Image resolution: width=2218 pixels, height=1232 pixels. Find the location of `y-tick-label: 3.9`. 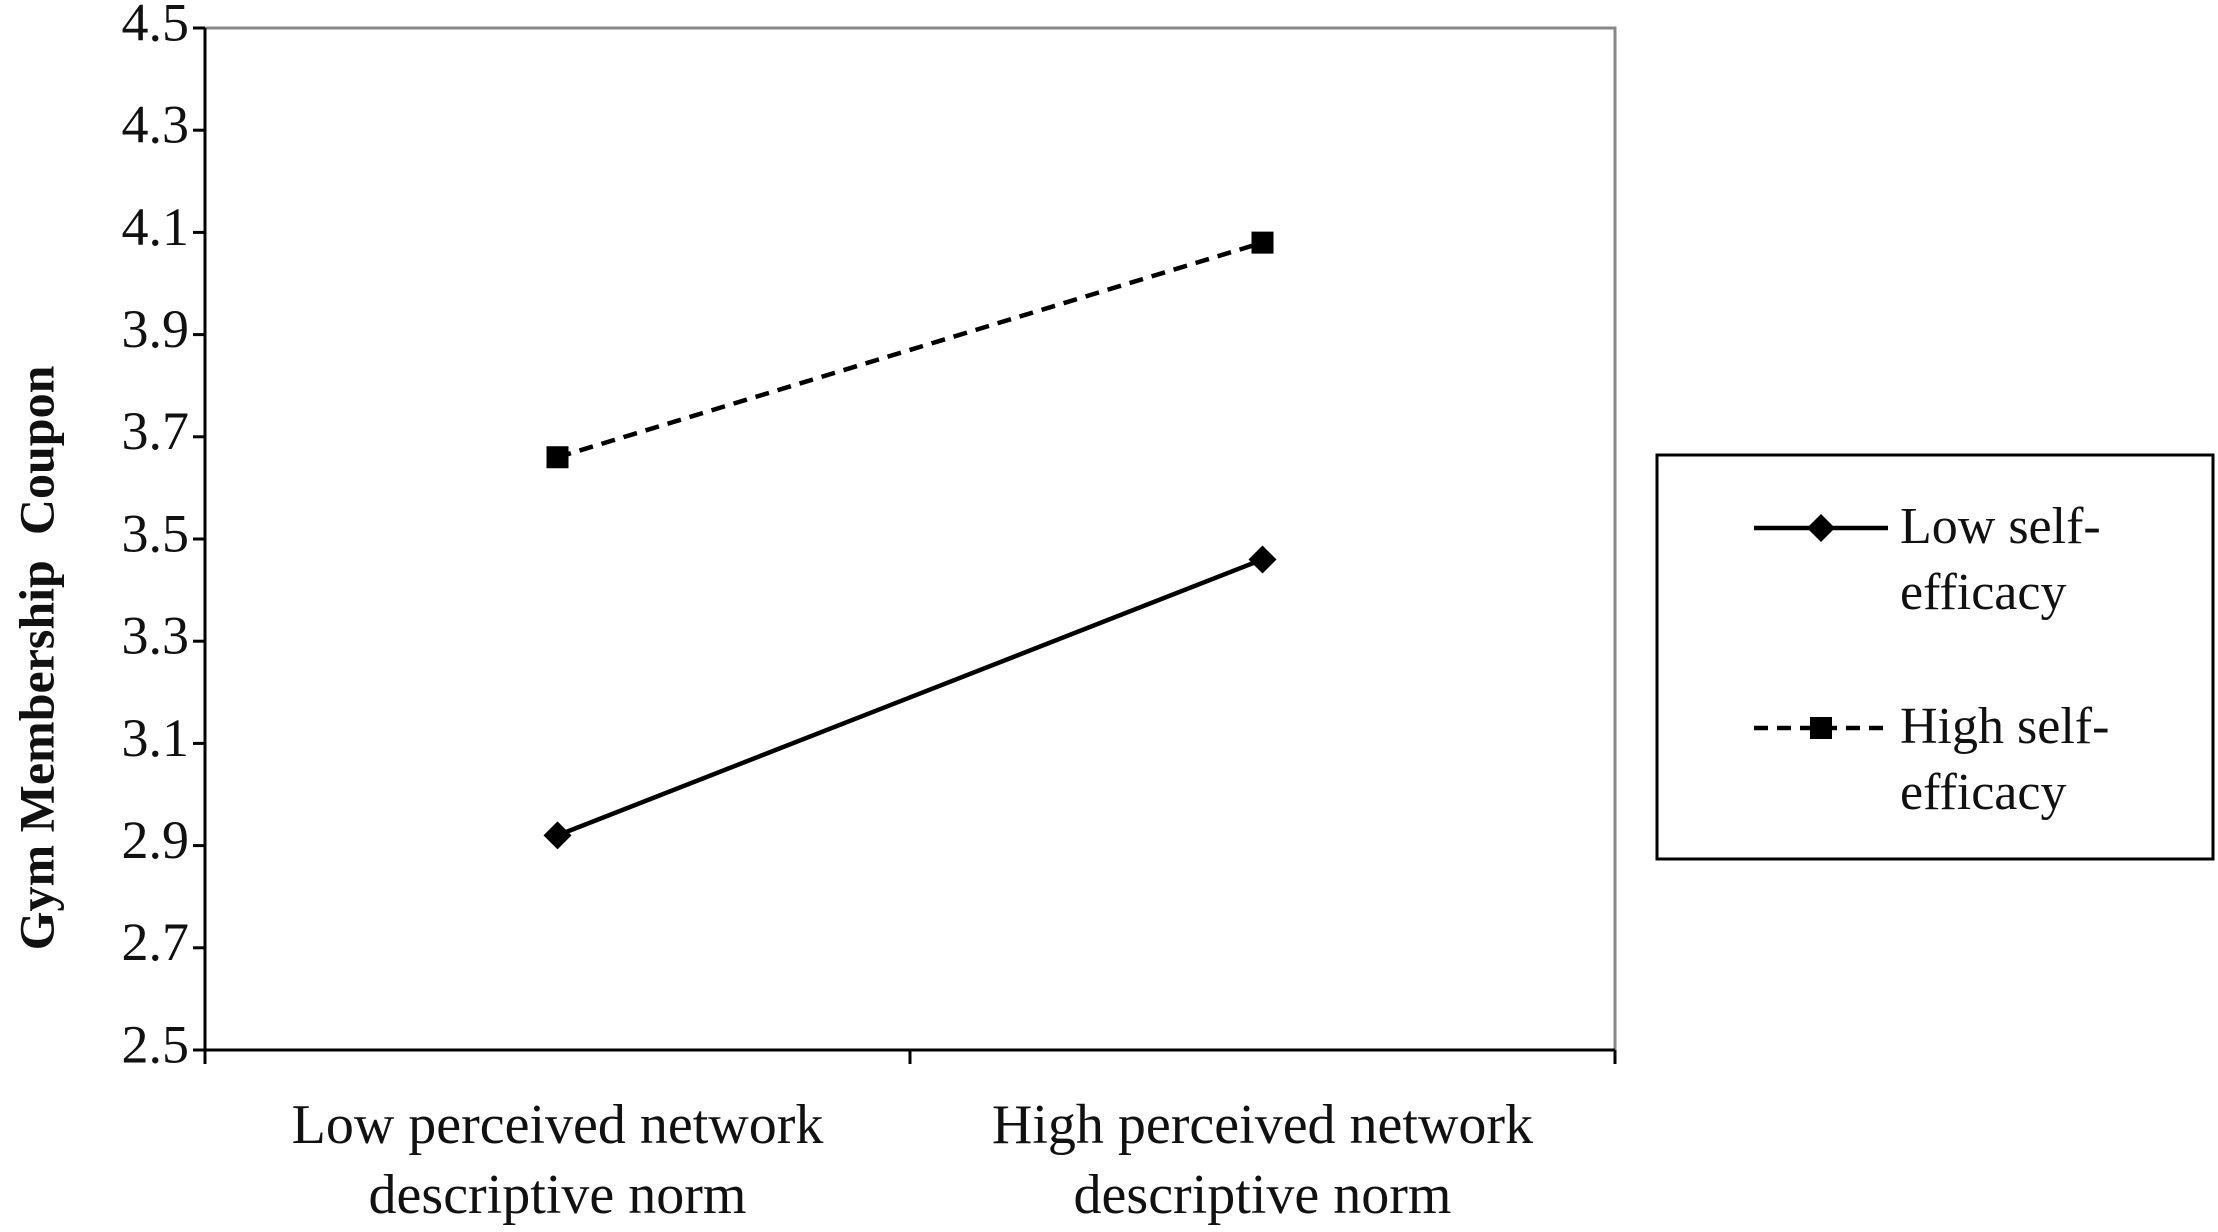

y-tick-label: 3.9 is located at coordinates (156, 329).